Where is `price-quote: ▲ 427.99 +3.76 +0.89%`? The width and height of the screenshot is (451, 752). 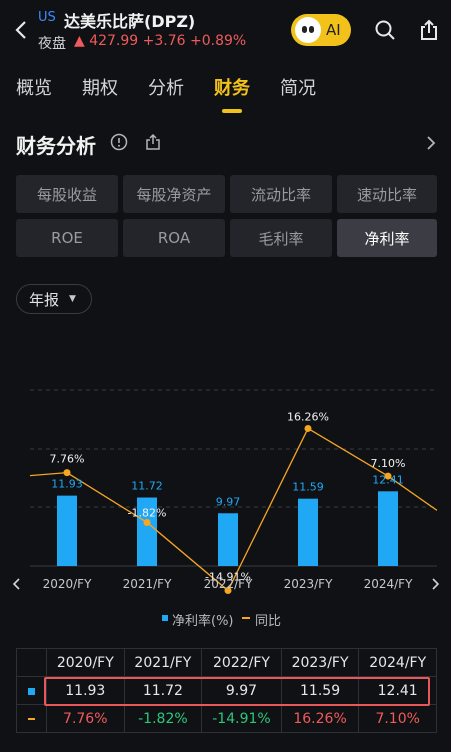
price-quote: ▲ 427.99 +3.76 +0.89% is located at coordinates (160, 41).